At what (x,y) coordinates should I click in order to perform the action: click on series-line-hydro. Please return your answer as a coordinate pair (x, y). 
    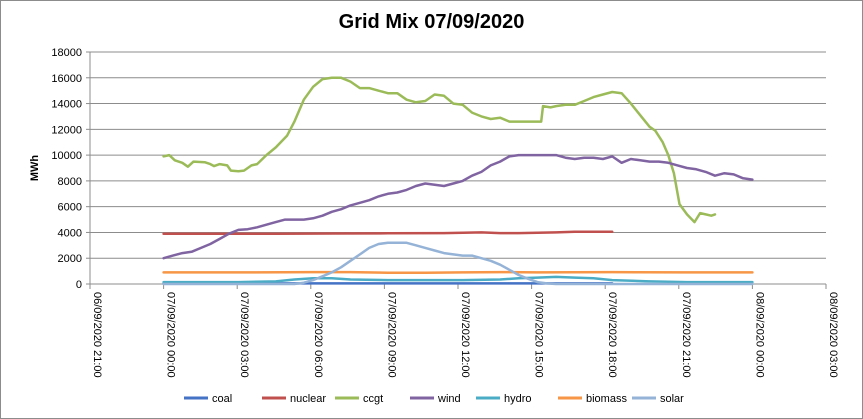
    Looking at the image, I should click on (458, 279).